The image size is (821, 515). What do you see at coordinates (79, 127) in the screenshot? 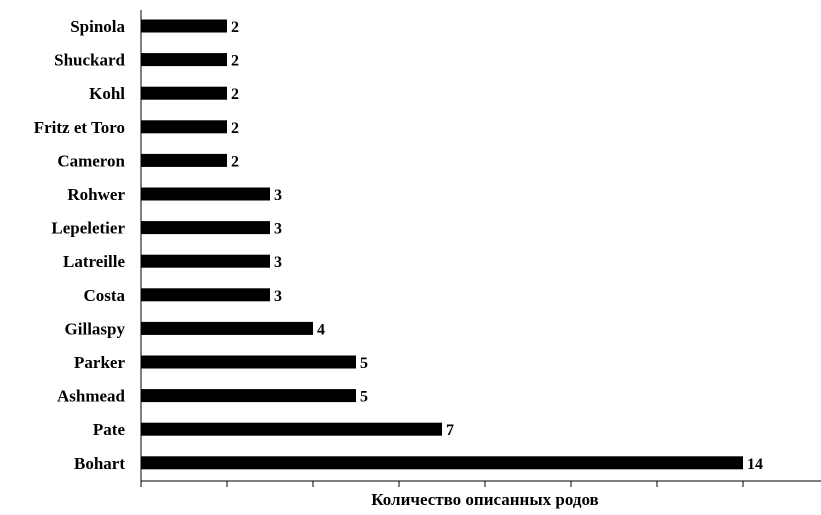
I see `category-label: Fritz et Toro` at bounding box center [79, 127].